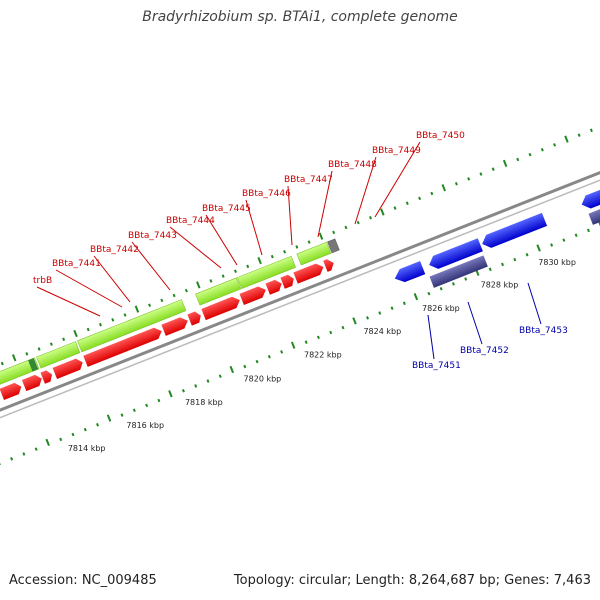 The image size is (600, 600). I want to click on forward-gene-label: BBta_7441, so click(76, 264).